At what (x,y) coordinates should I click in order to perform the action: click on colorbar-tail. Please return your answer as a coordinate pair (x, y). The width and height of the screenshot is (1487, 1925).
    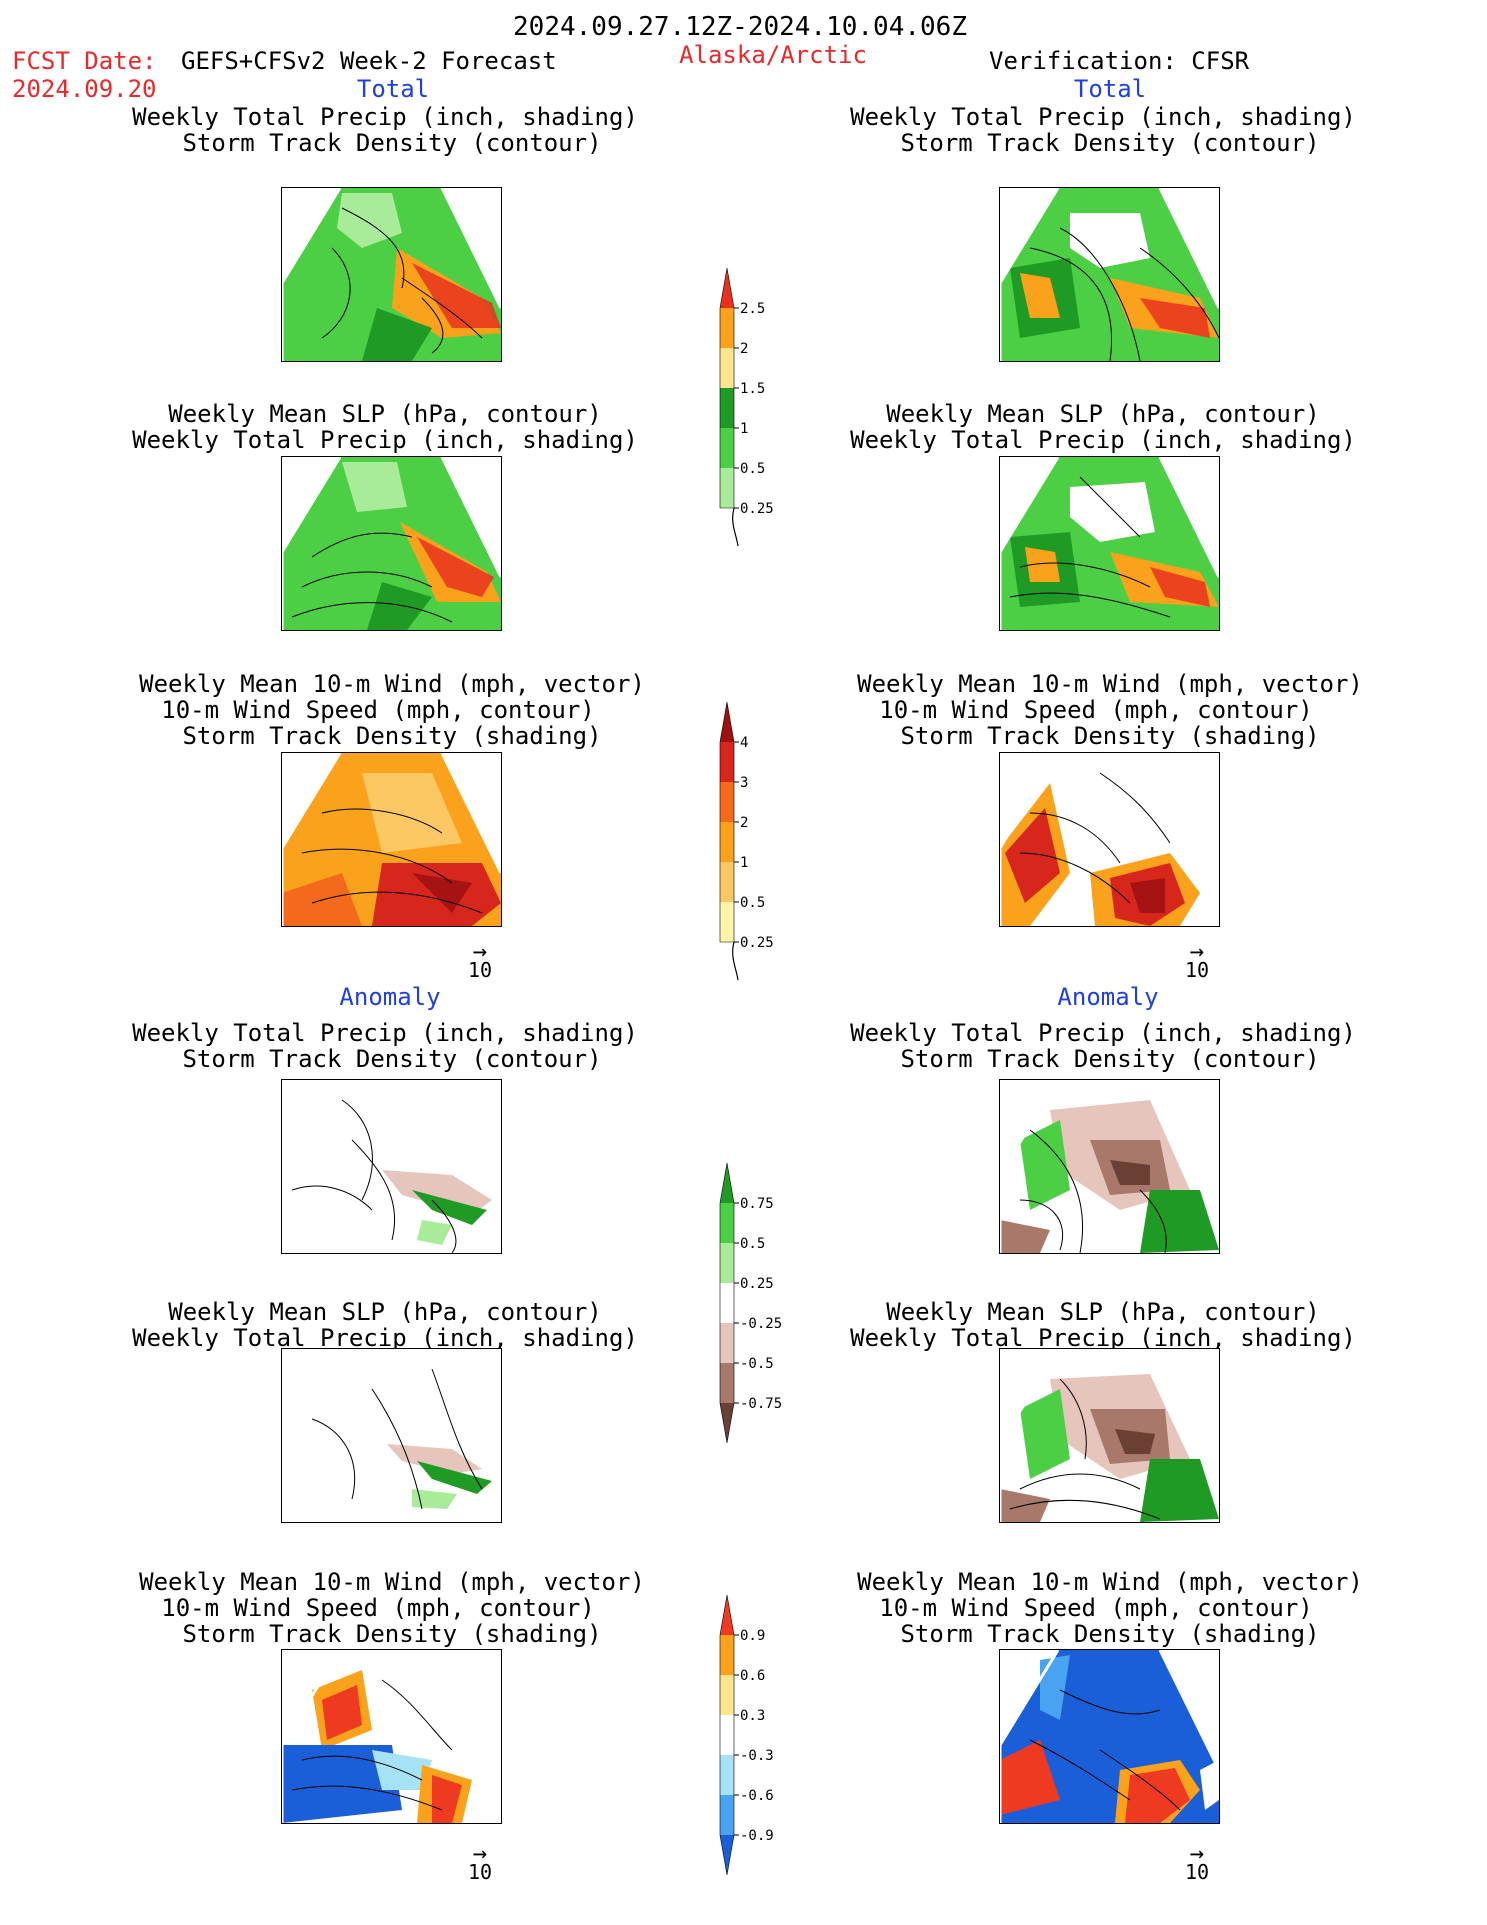
    Looking at the image, I should click on (735, 527).